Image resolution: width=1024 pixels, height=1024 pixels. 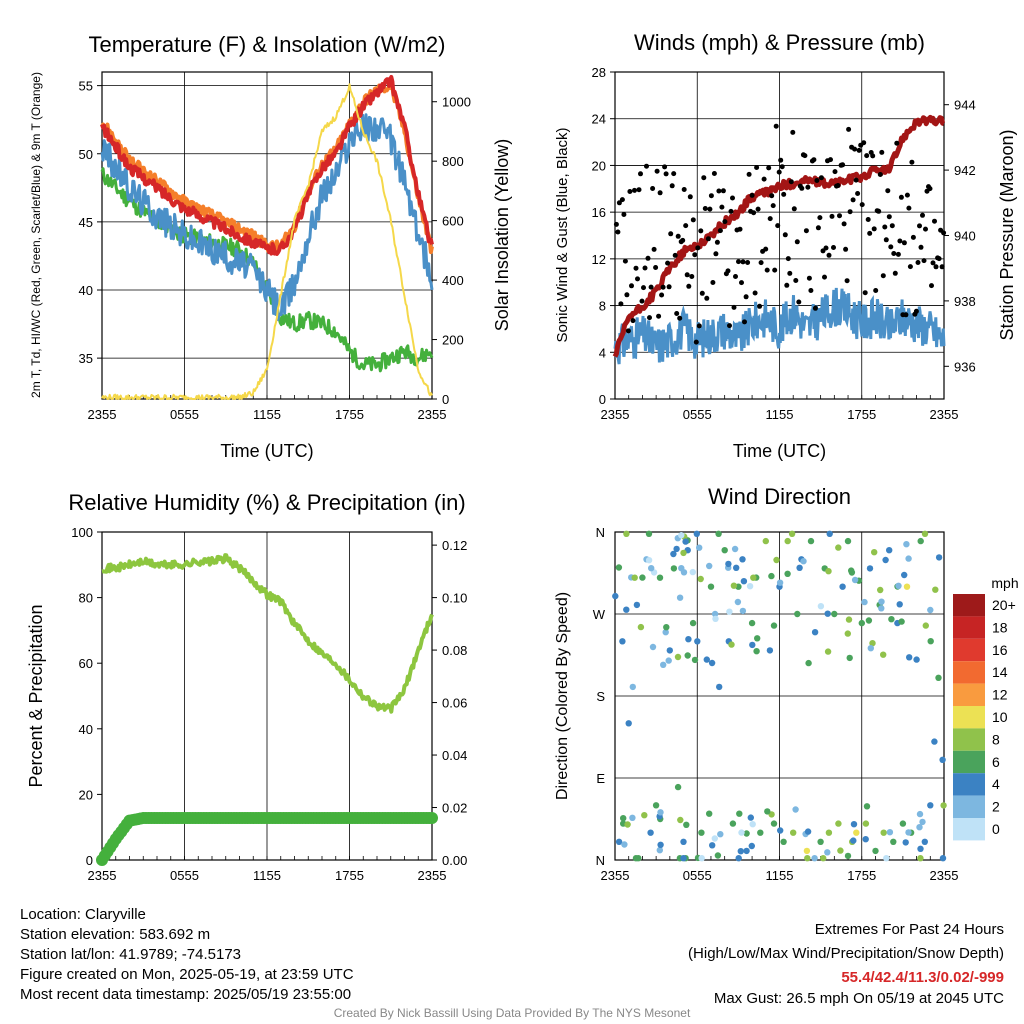 What do you see at coordinates (965, 170) in the screenshot?
I see `y2-tick-label: 942` at bounding box center [965, 170].